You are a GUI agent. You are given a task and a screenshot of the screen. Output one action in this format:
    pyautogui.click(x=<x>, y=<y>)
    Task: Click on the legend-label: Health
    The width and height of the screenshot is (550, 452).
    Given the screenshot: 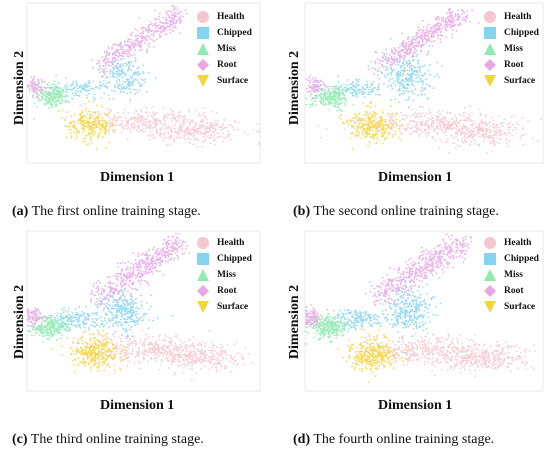 What is the action you would take?
    pyautogui.click(x=231, y=17)
    